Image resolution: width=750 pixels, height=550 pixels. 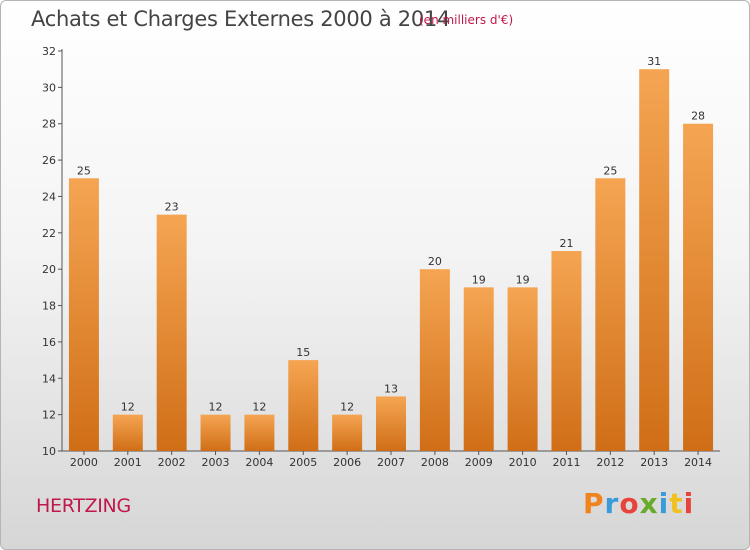 I want to click on y-tick-label: 14, so click(x=49, y=378).